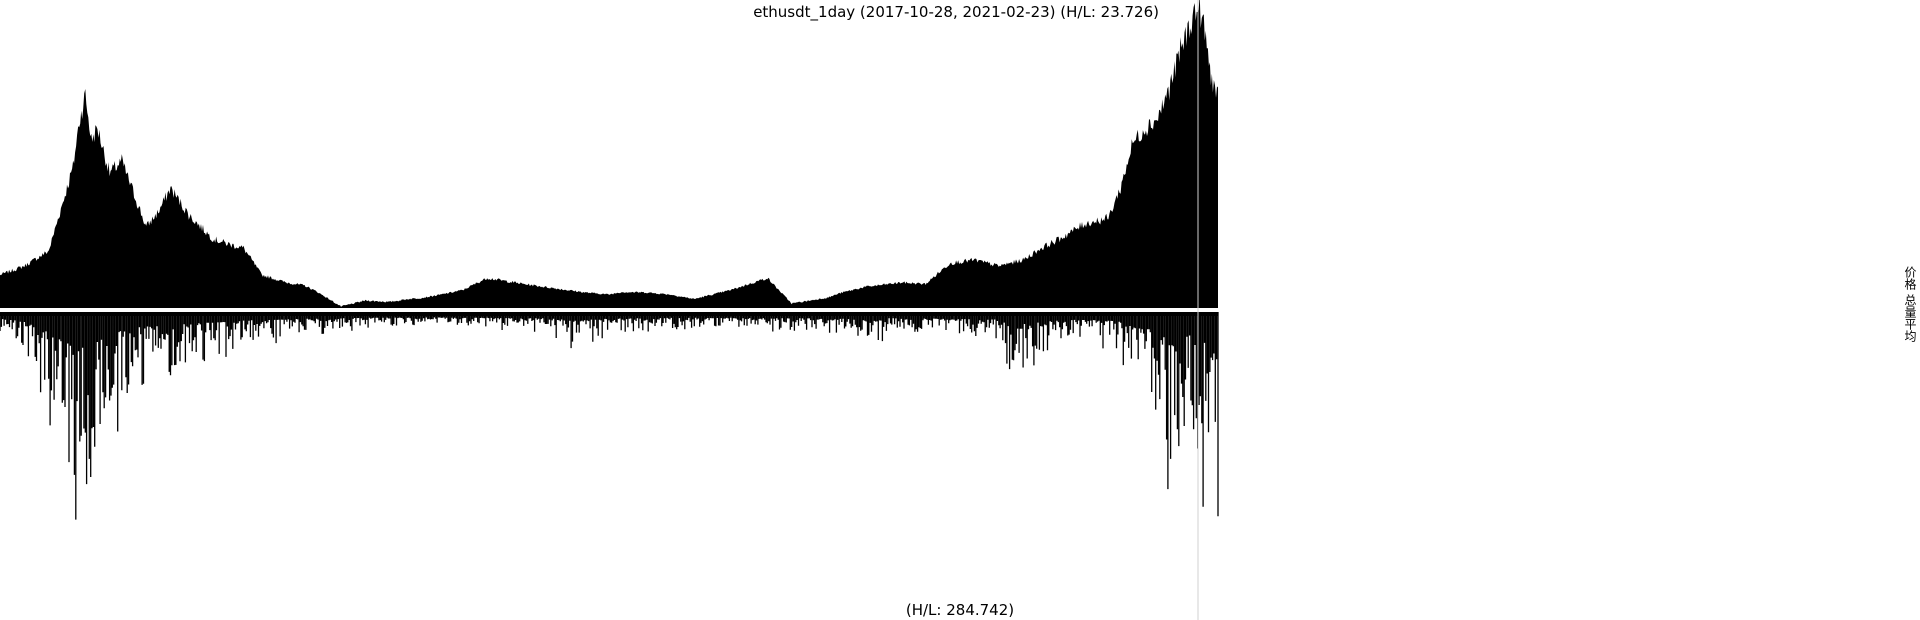 This screenshot has width=1920, height=620. What do you see at coordinates (1910, 318) in the screenshot?
I see `volume-axis-label: 总量平均` at bounding box center [1910, 318].